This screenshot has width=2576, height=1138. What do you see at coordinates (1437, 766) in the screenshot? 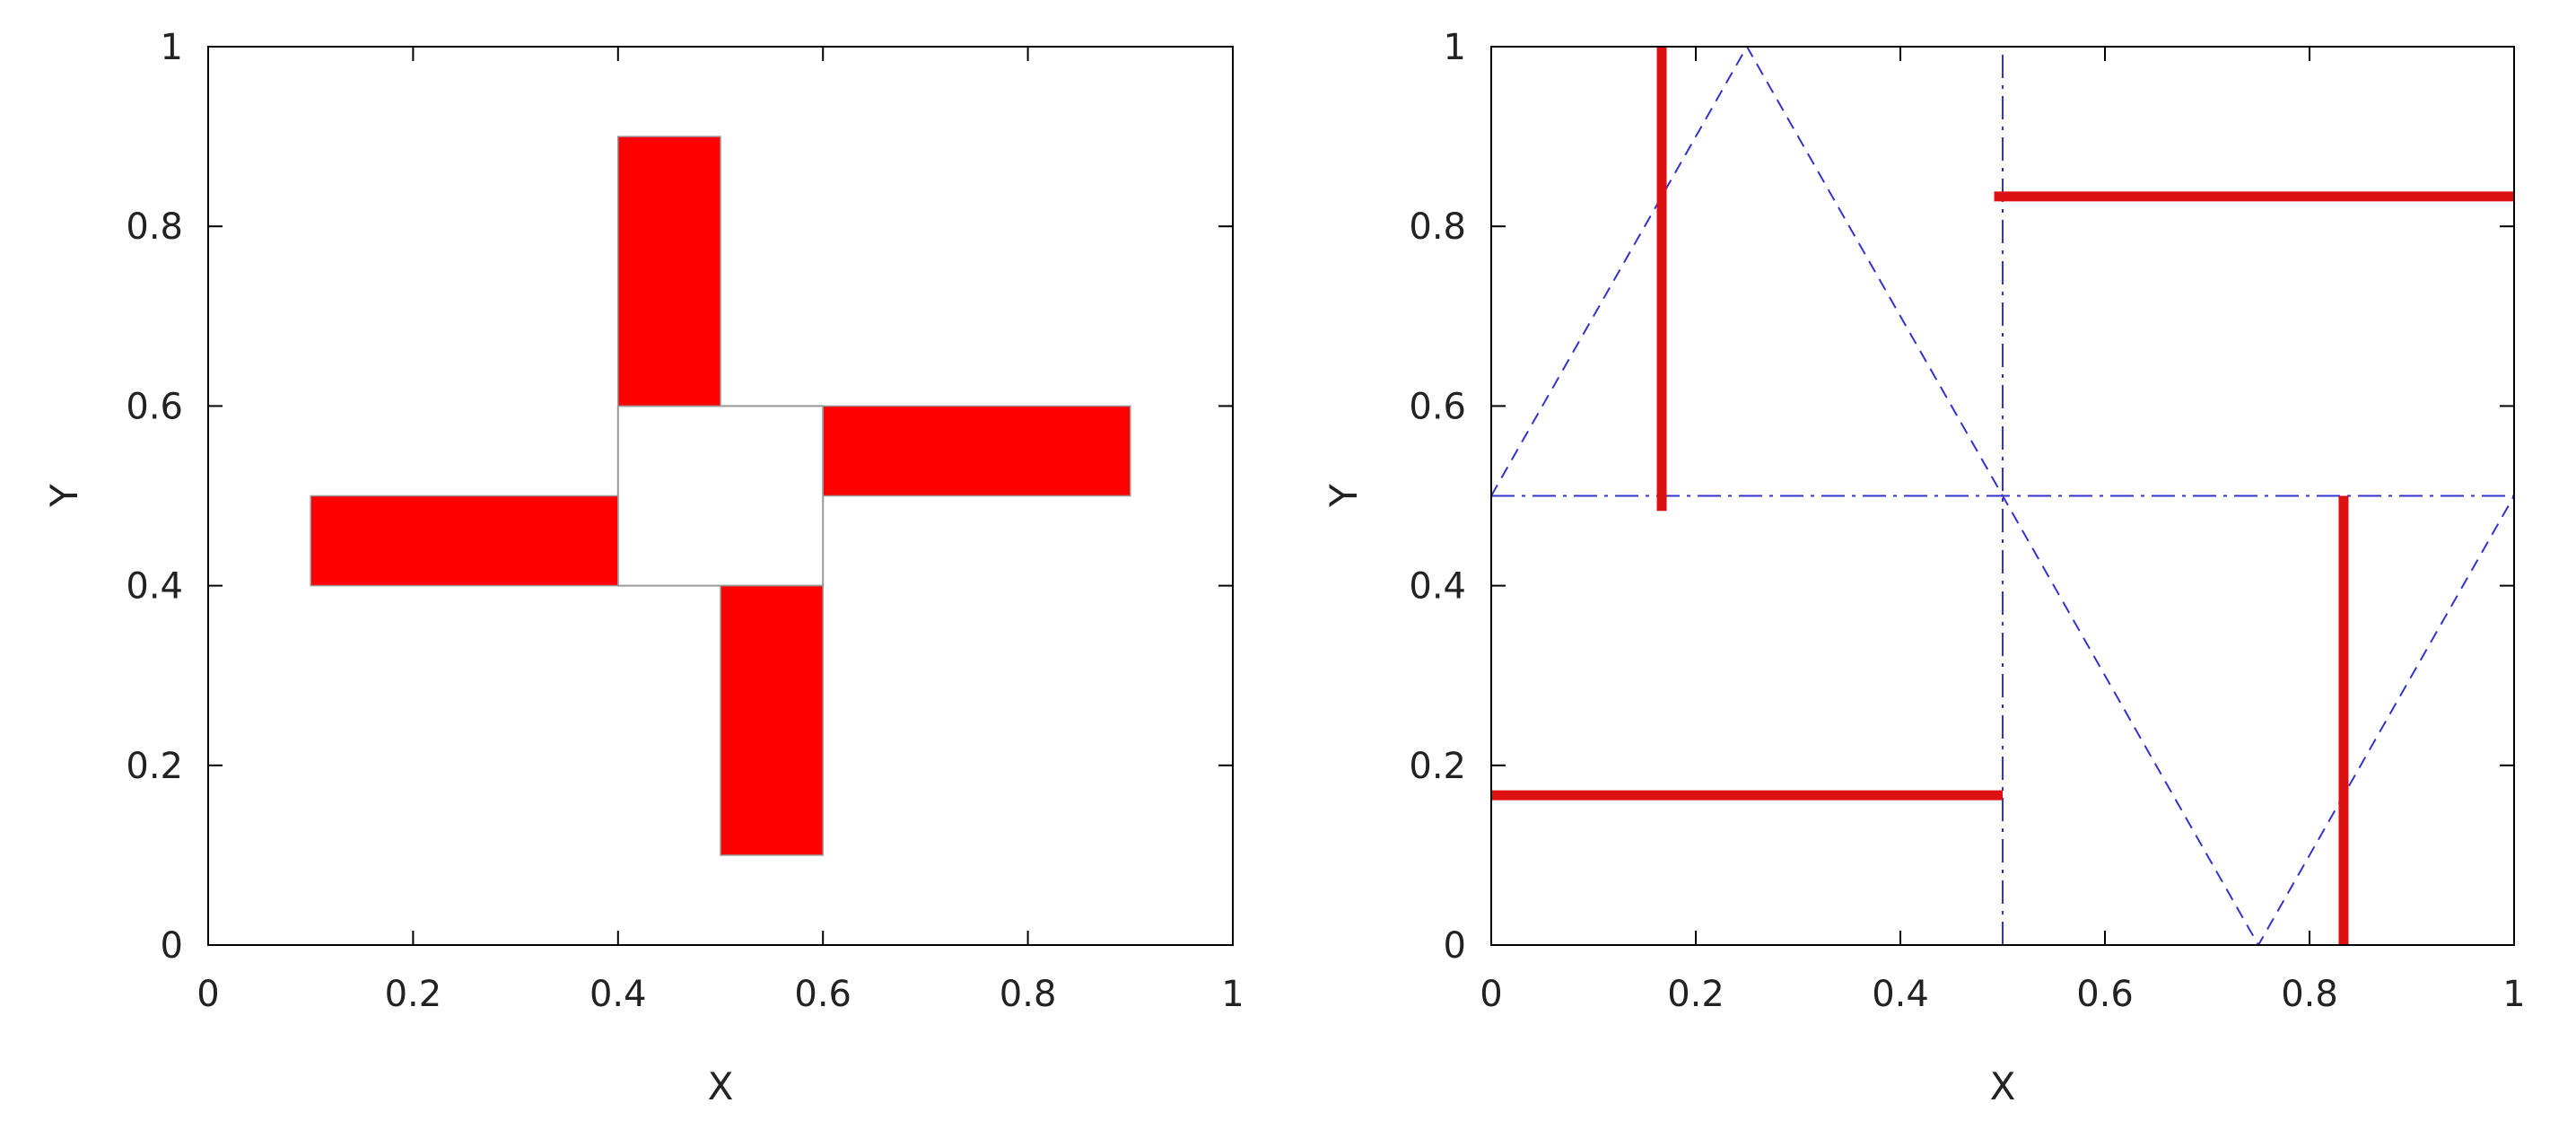
I see `right-y-tick-label: 0.2` at bounding box center [1437, 766].